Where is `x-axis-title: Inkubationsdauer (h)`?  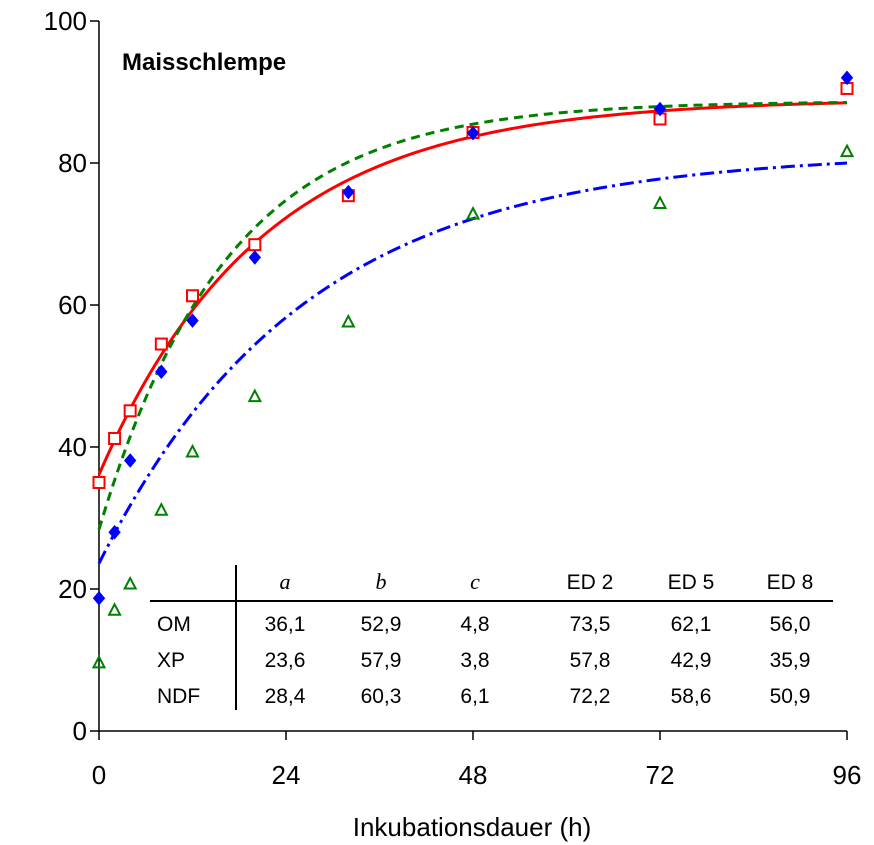 x-axis-title: Inkubationsdauer (h) is located at coordinates (472, 827).